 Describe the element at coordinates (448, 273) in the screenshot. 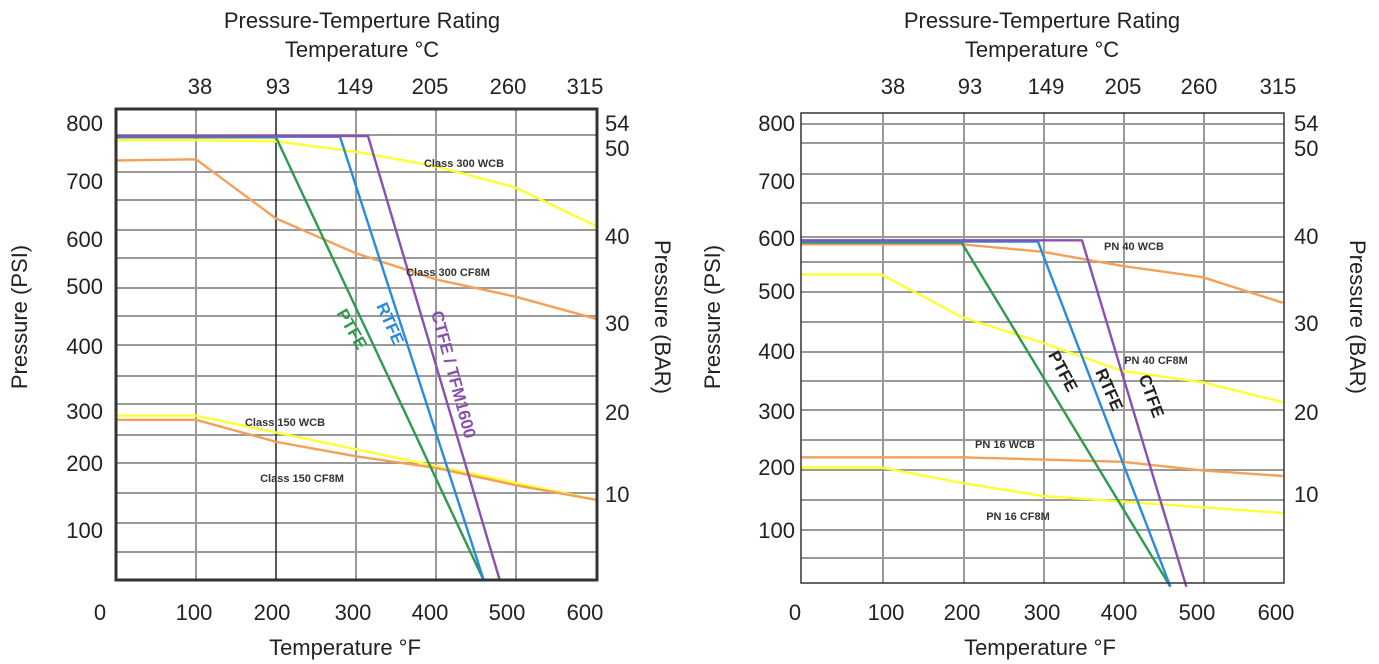

I see `series-label-class-300-cf8m: Class 300 CF8M` at that location.